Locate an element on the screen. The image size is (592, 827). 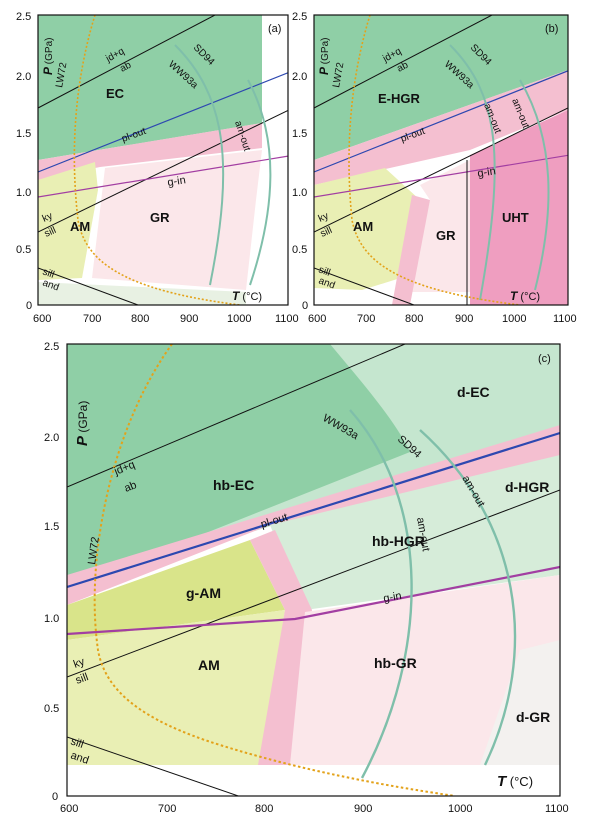
y-tick-labels-b: 0 0.5 1.0 1.5 2.0 2.5 is located at coordinates (300, 161).